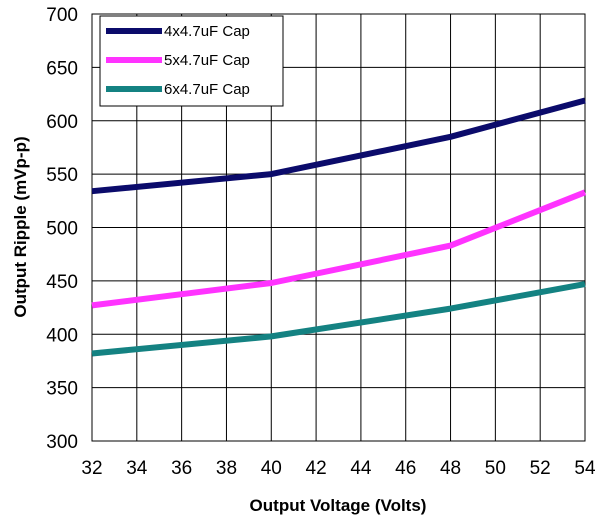  Describe the element at coordinates (137, 468) in the screenshot. I see `x-tick-label: 34` at that location.